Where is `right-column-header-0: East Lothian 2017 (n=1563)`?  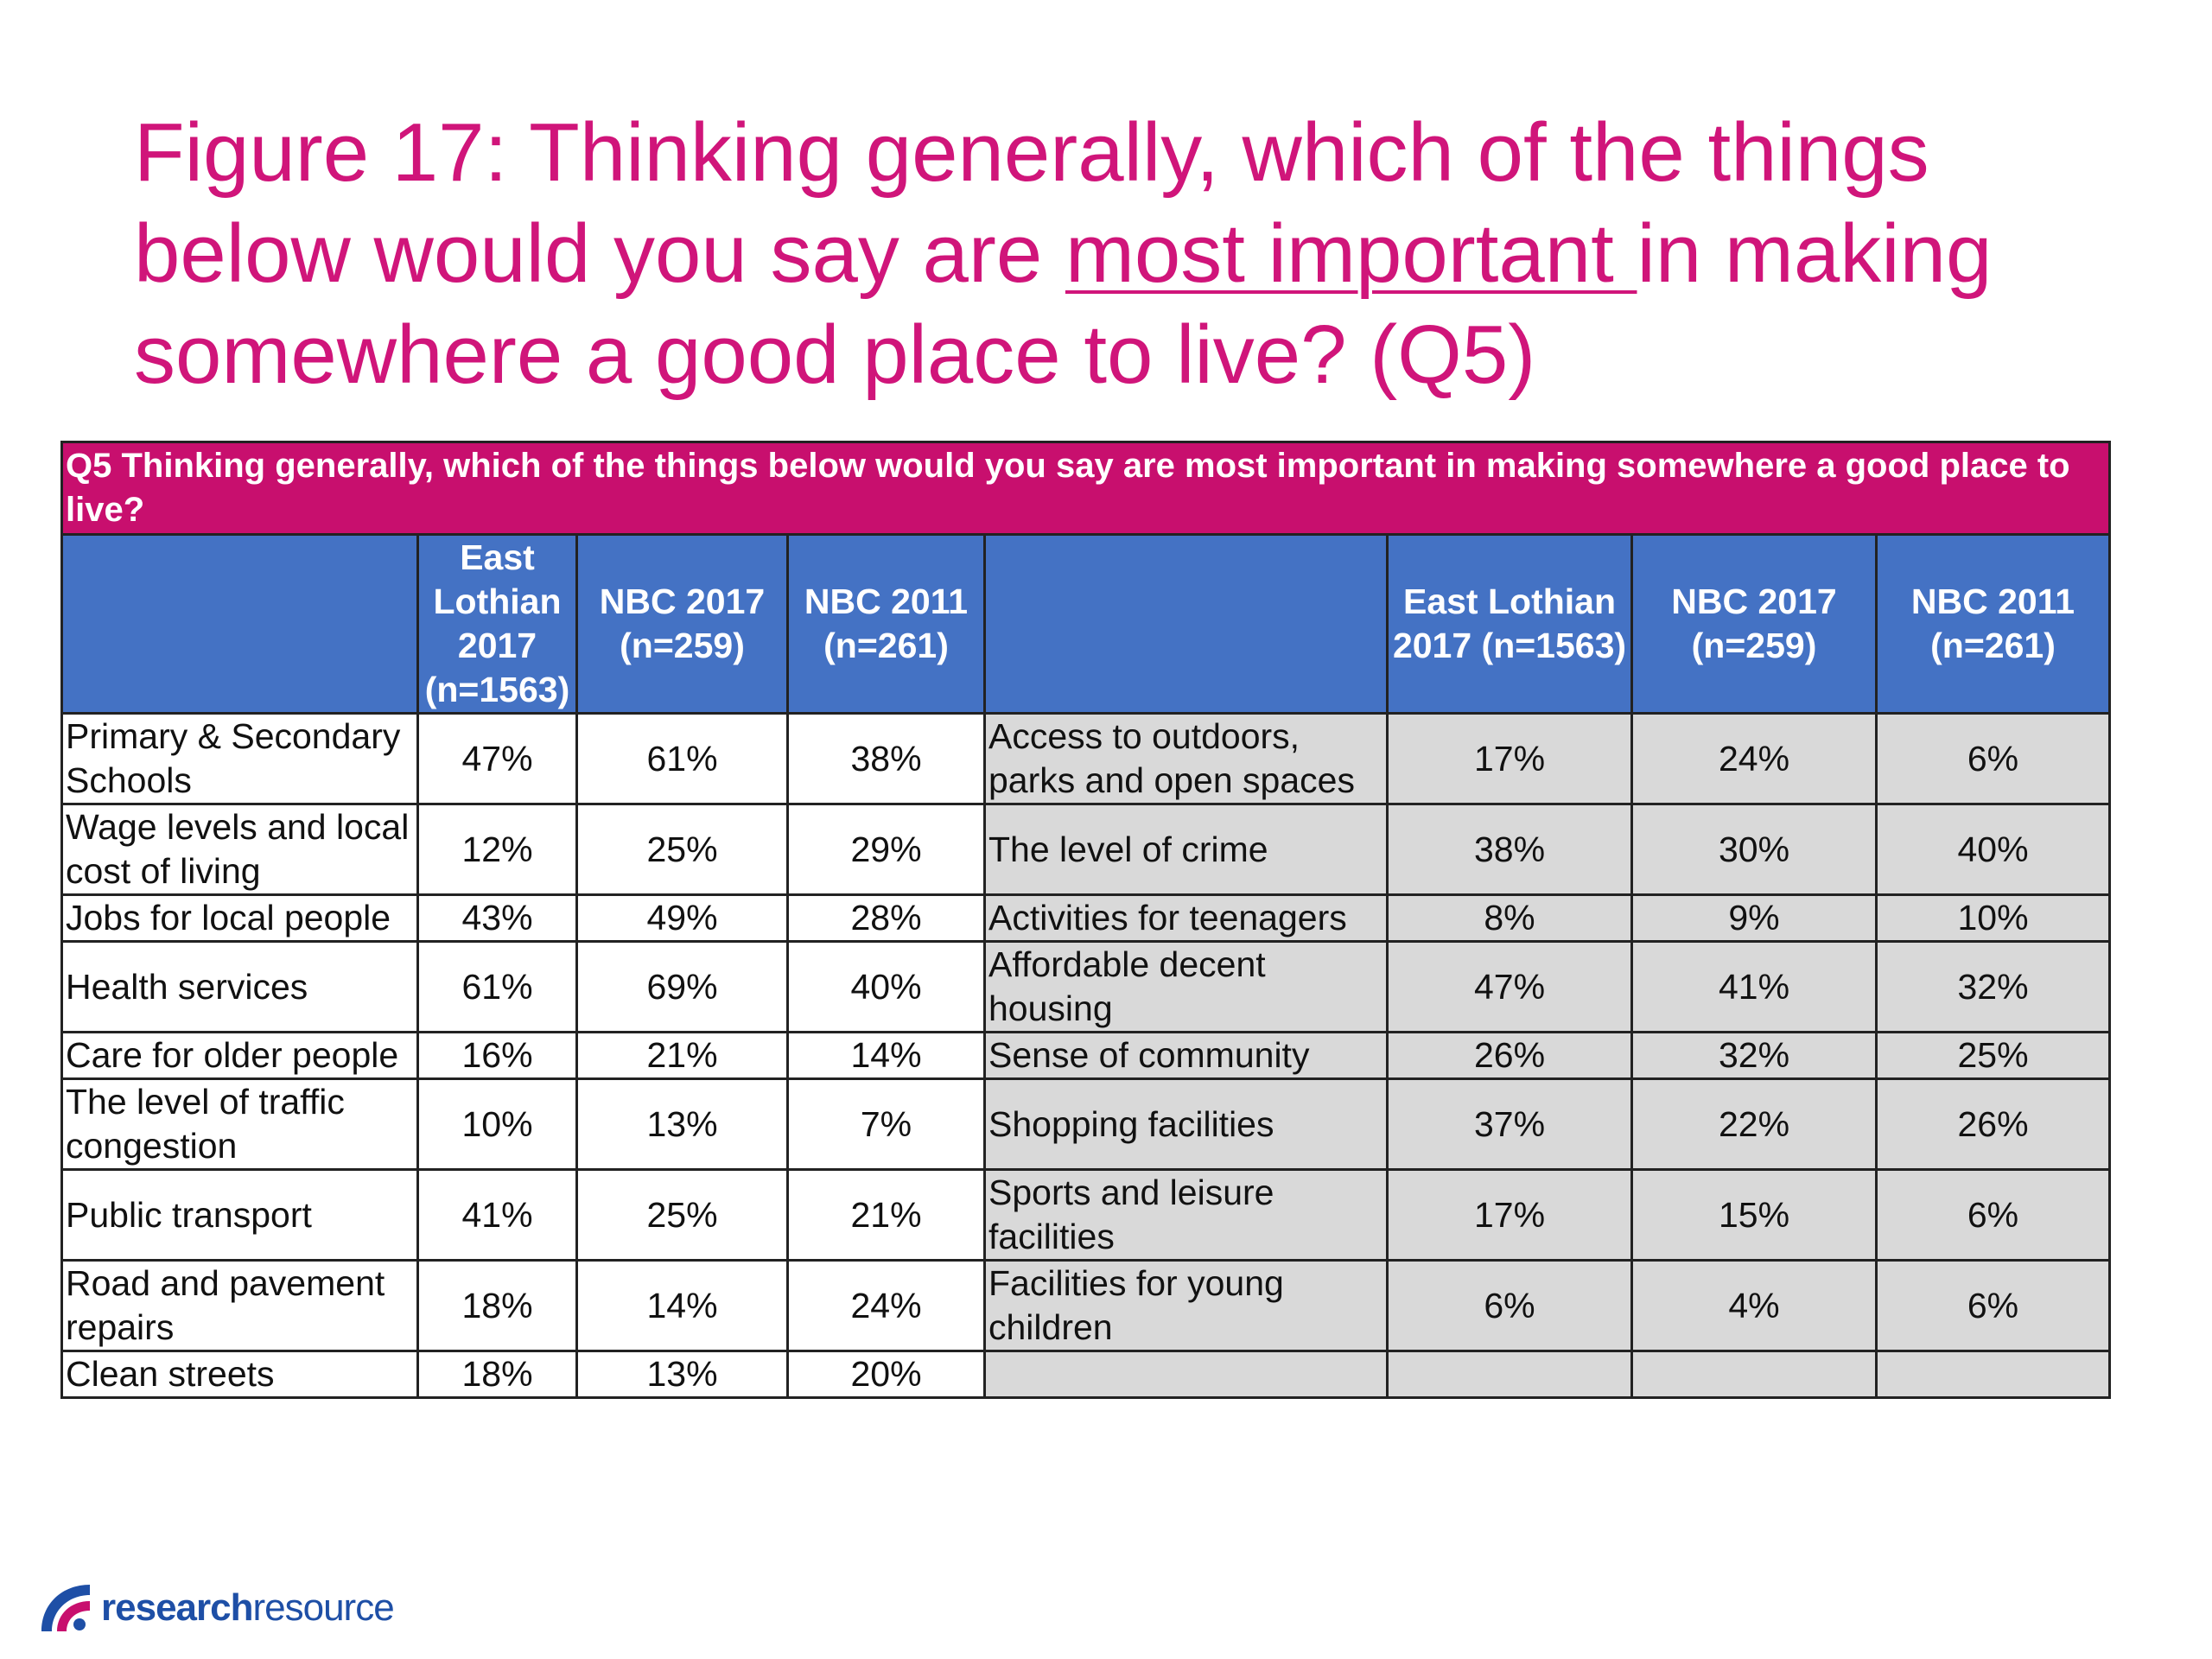
right-column-header-0: East Lothian 2017 (n=1563) is located at coordinates (1509, 624).